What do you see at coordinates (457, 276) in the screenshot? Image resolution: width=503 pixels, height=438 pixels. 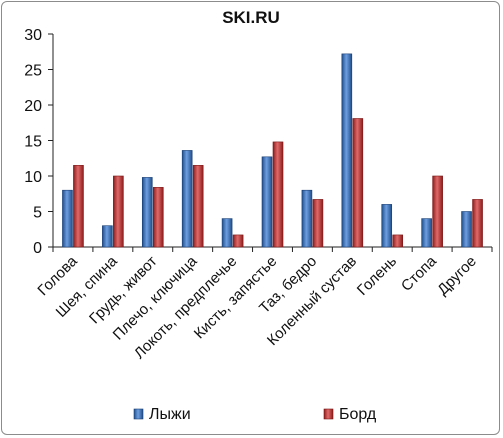 I see `x-category-label: Другое` at bounding box center [457, 276].